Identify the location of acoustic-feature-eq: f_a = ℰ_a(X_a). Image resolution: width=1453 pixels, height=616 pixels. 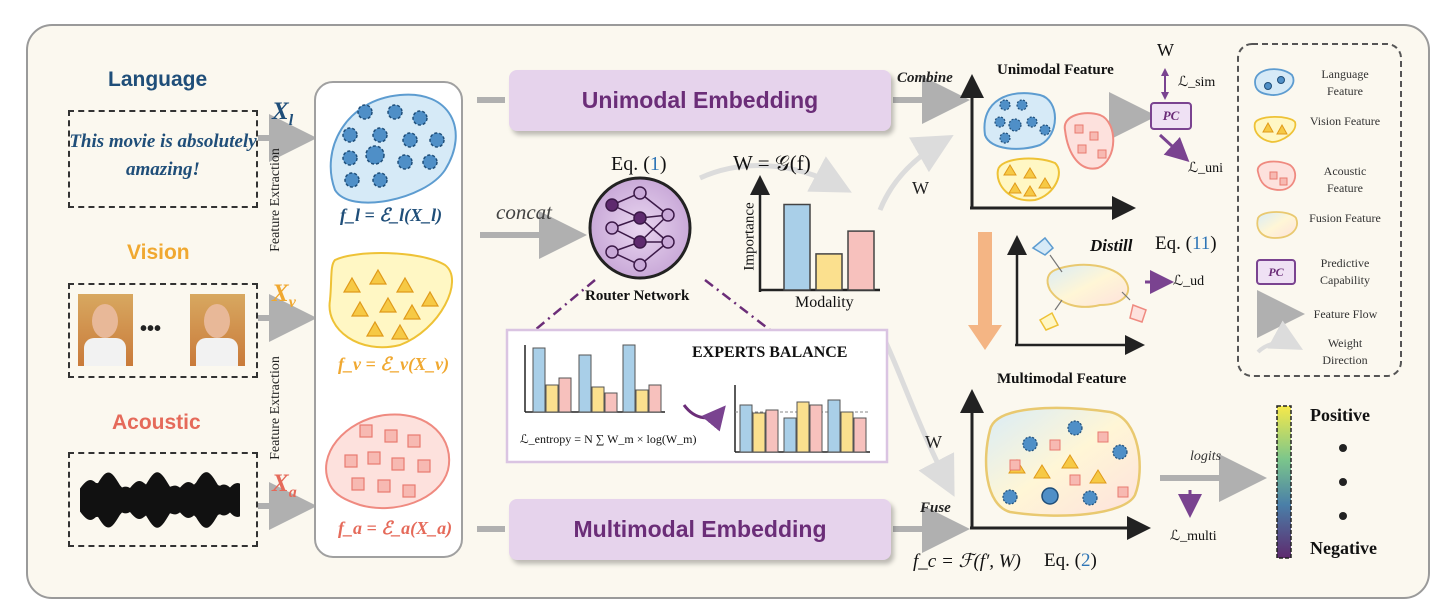
(395, 528).